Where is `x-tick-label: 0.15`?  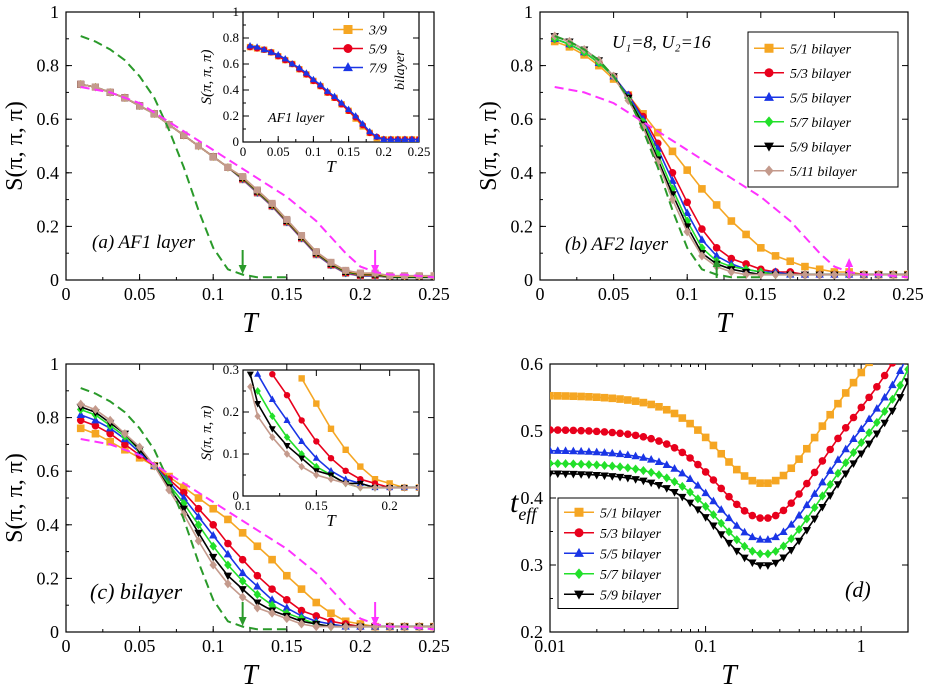
x-tick-label: 0.15 is located at coordinates (287, 294).